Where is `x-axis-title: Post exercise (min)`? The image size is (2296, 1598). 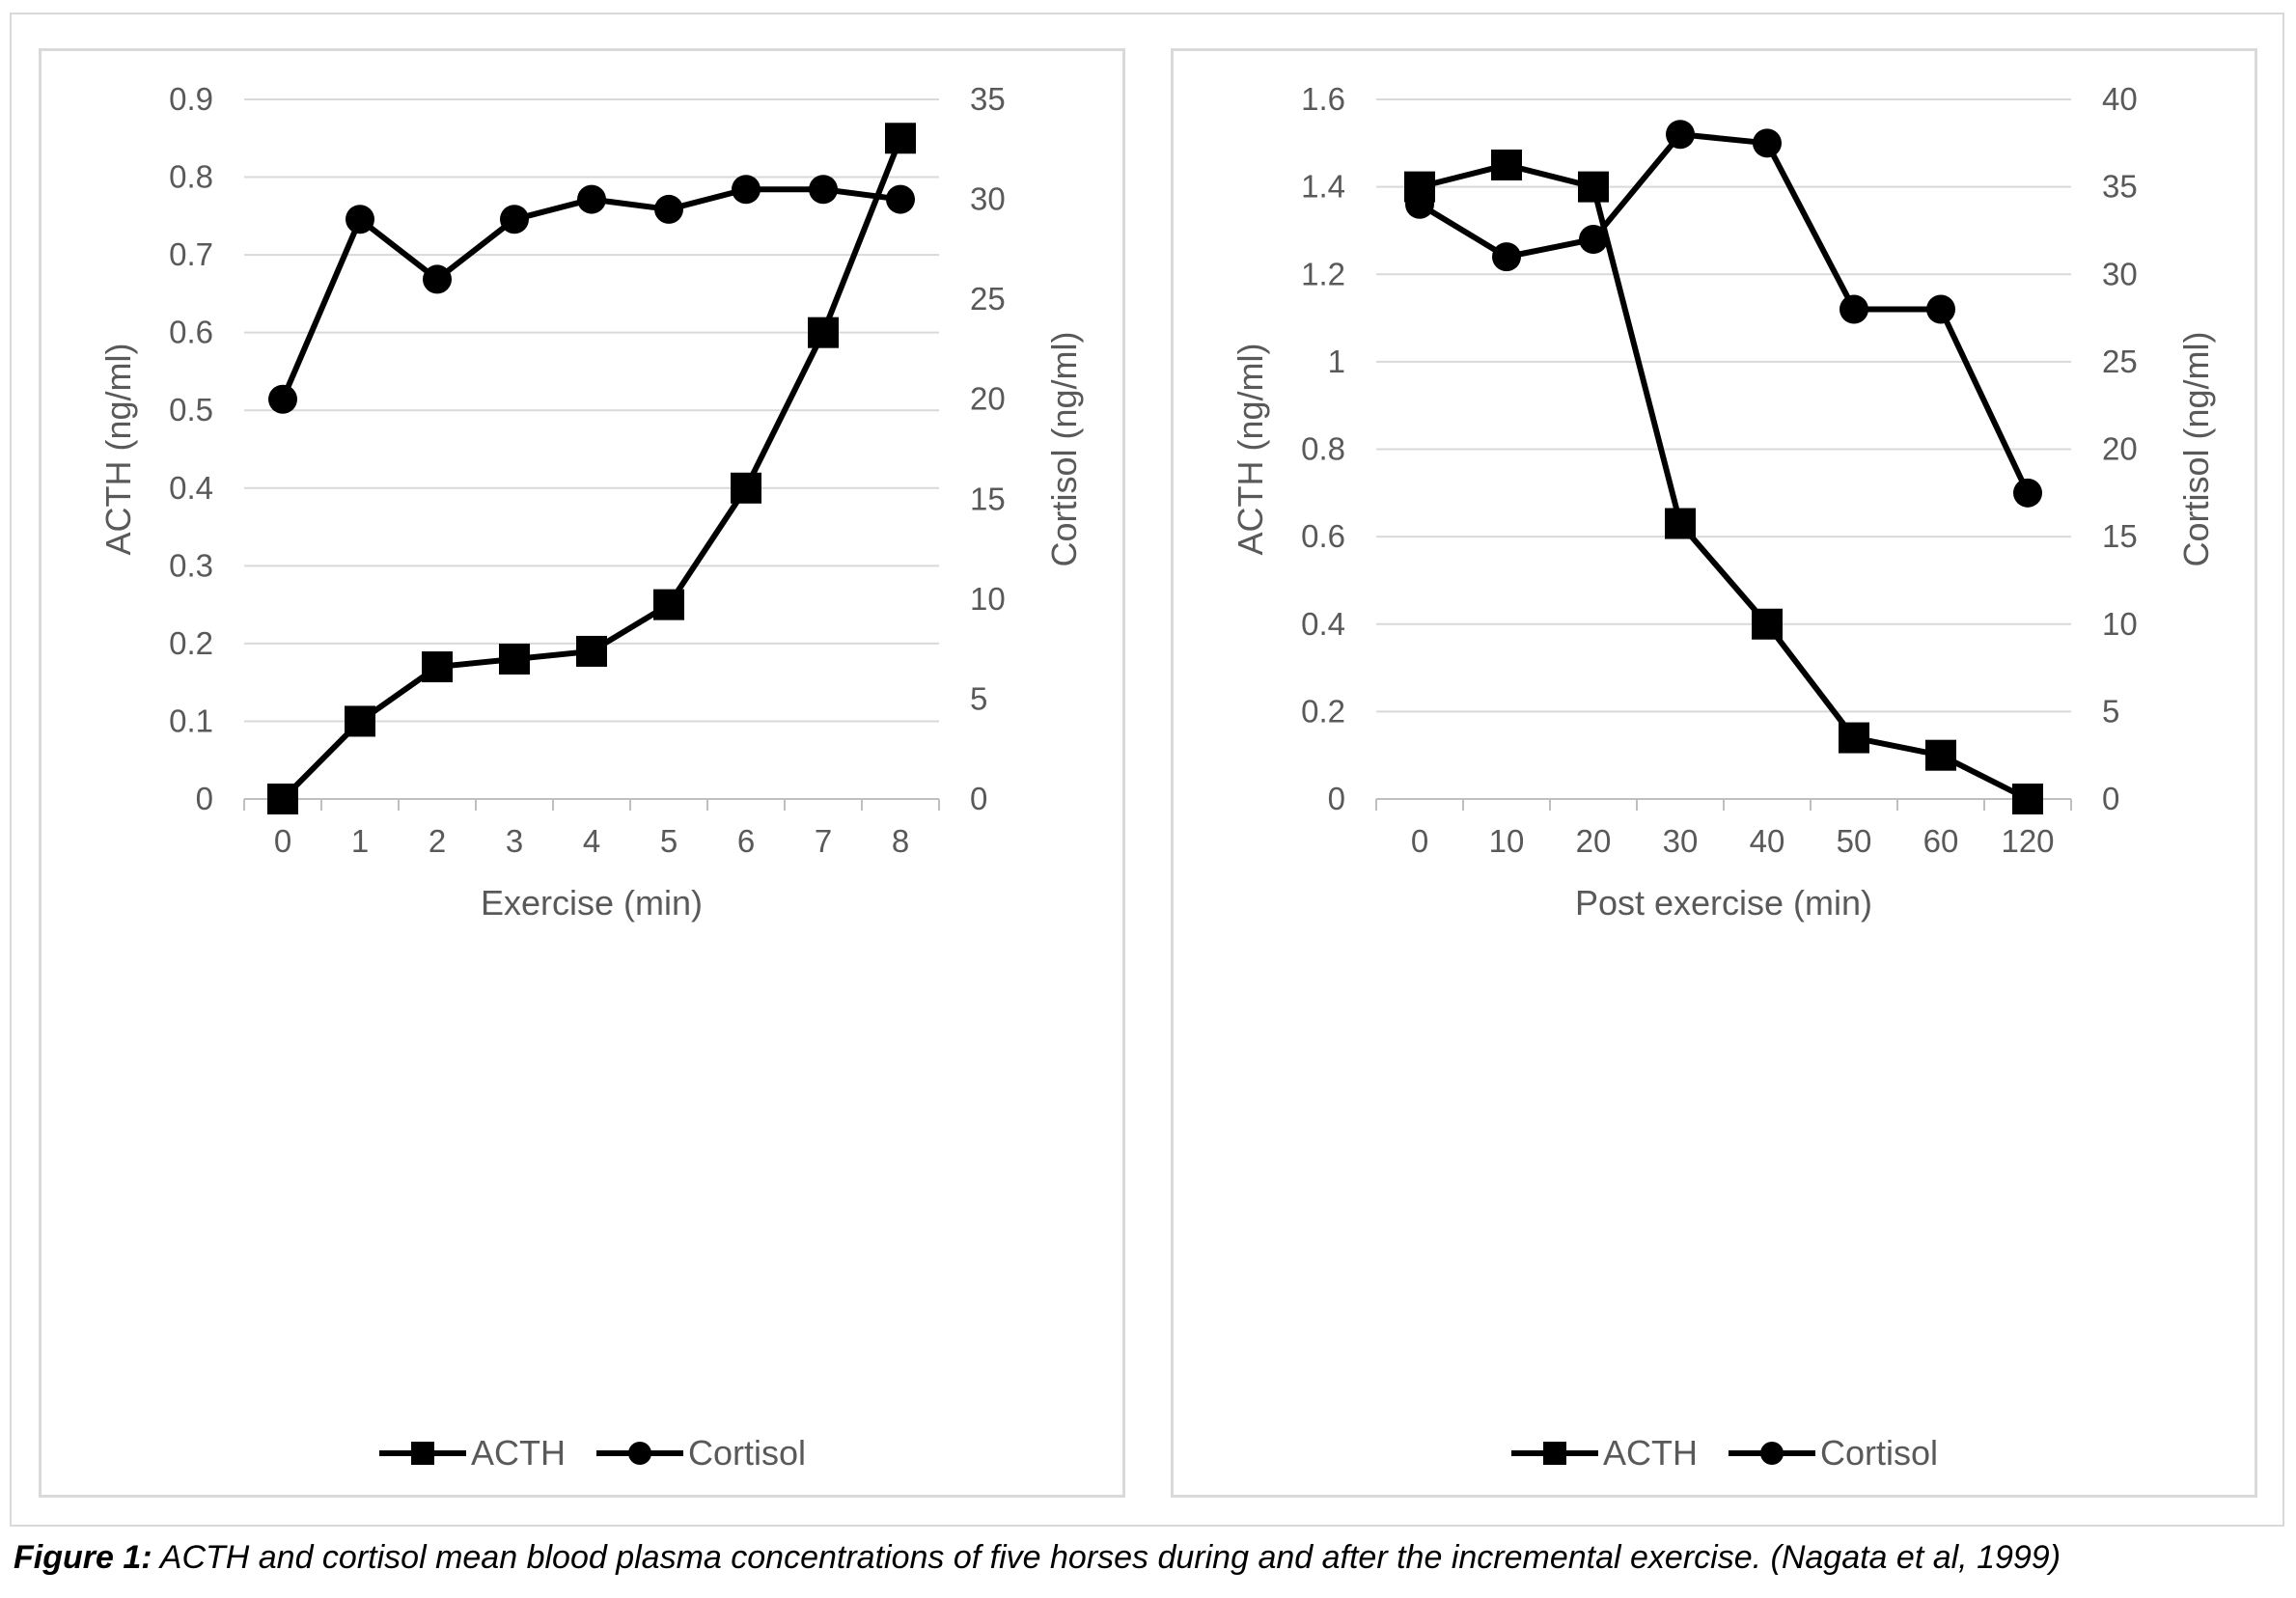 x-axis-title: Post exercise (min) is located at coordinates (1723, 903).